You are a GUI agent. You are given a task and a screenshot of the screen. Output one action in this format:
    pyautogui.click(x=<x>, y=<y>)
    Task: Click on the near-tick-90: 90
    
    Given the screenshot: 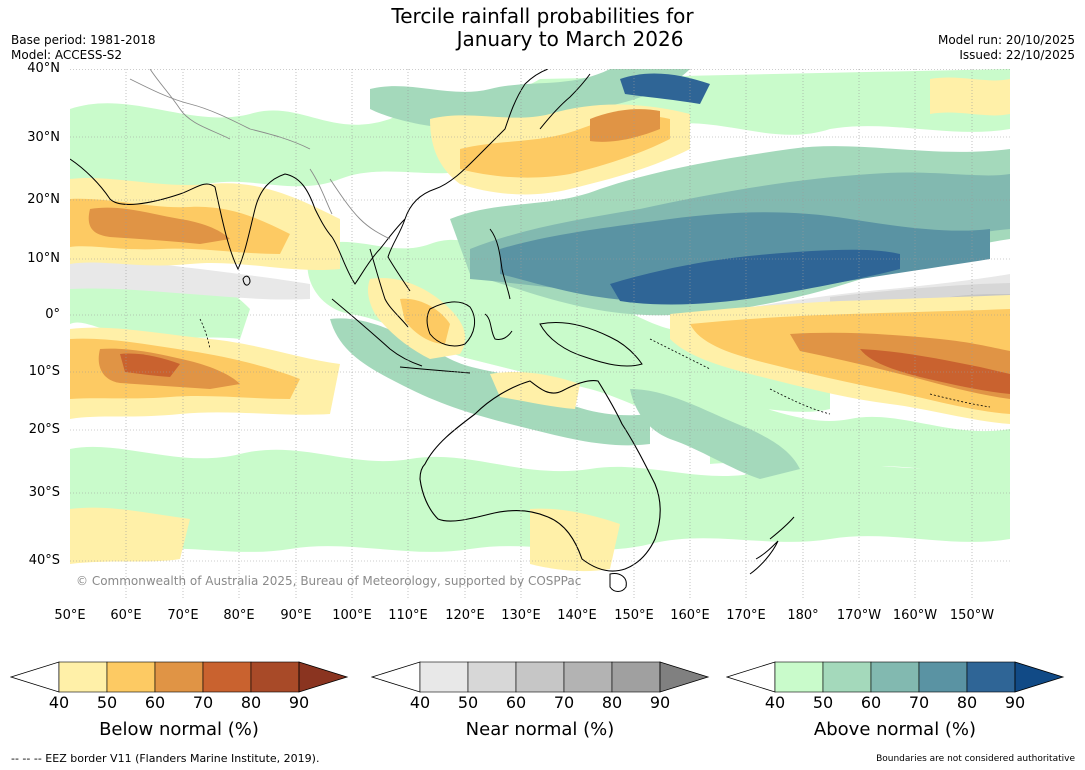 What is the action you would take?
    pyautogui.click(x=660, y=702)
    